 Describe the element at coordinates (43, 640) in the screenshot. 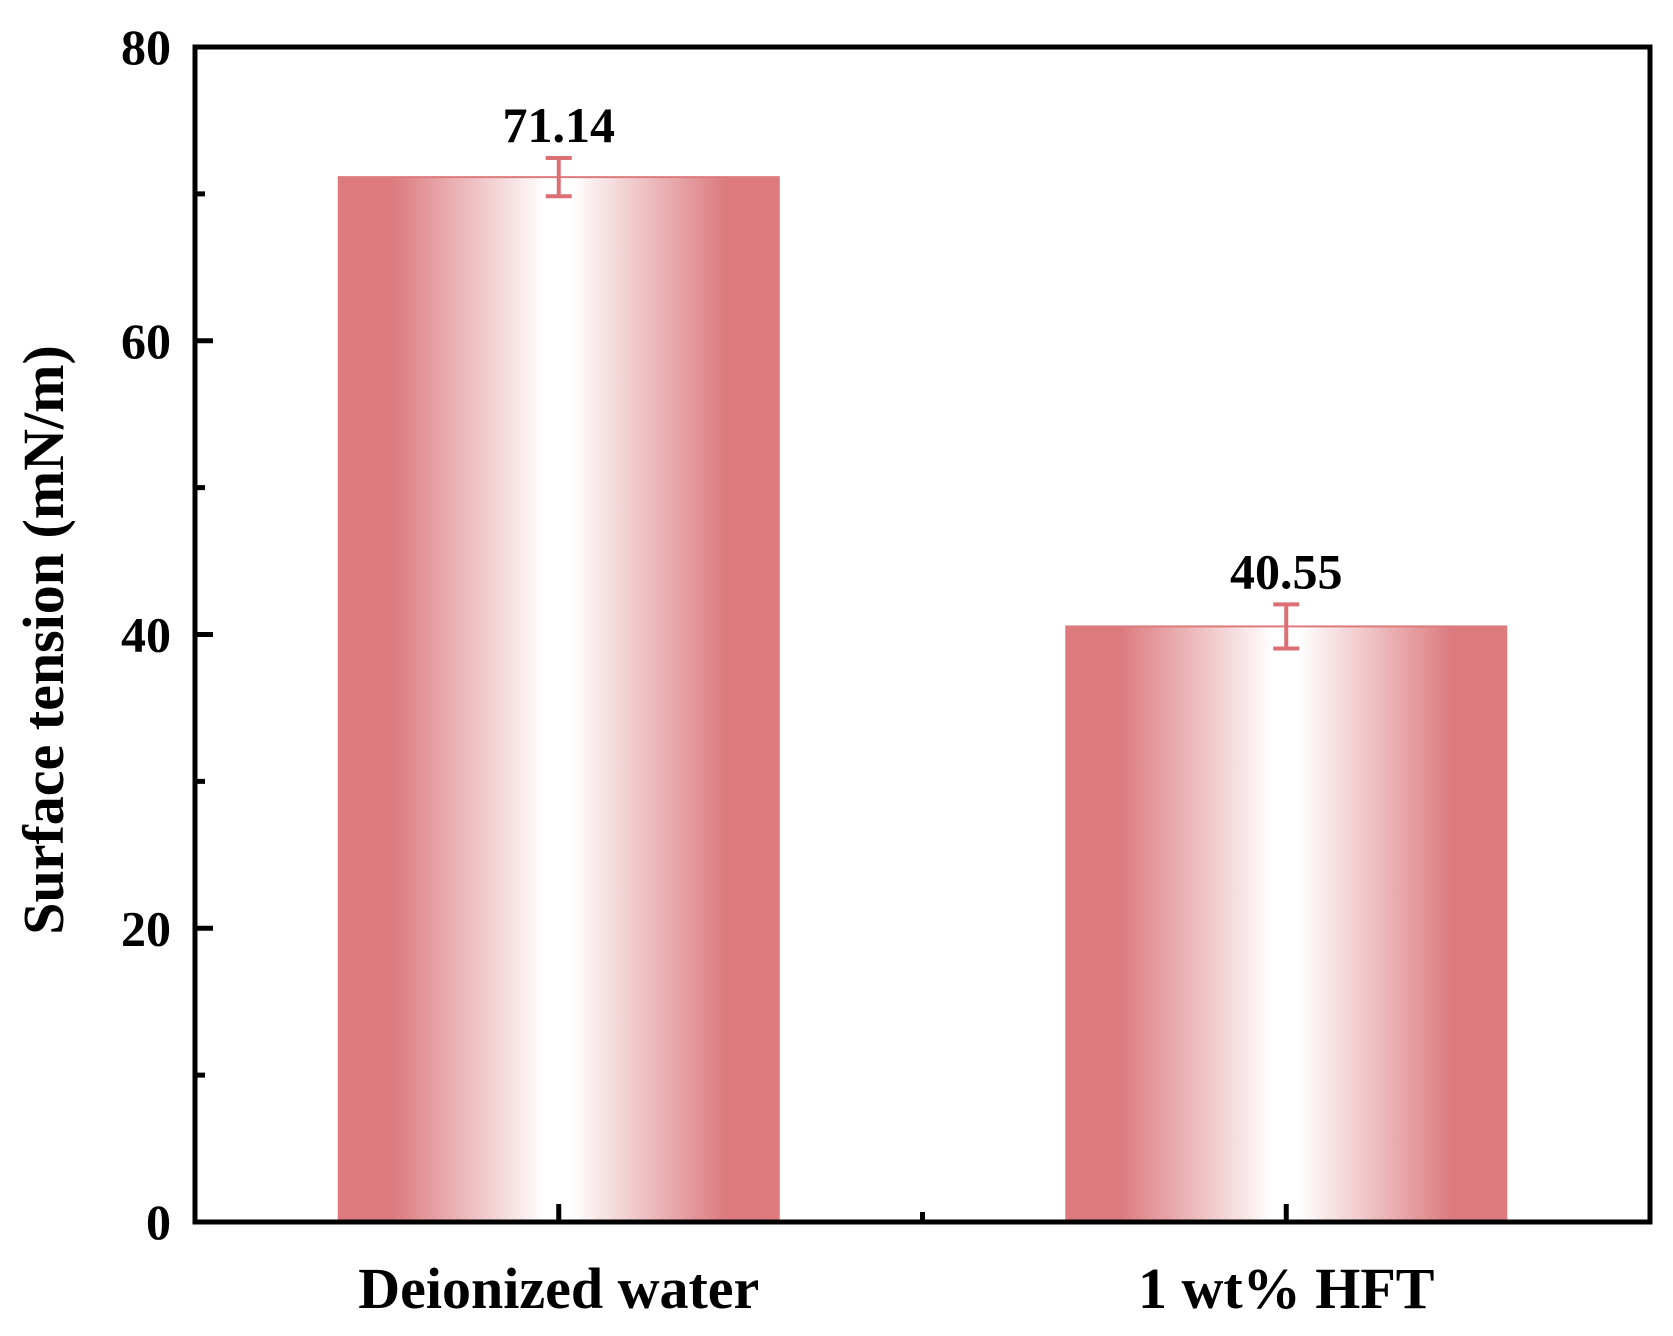

I see `y-axis-title: Surface tension (mN/m)` at that location.